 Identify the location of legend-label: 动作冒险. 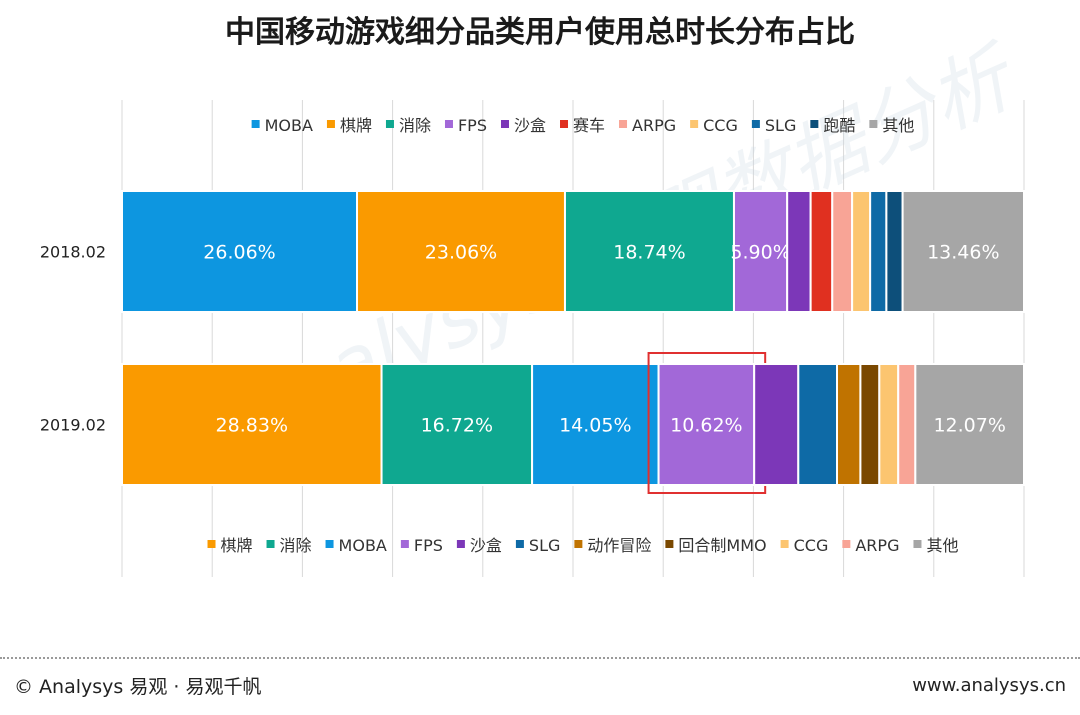
(619, 545).